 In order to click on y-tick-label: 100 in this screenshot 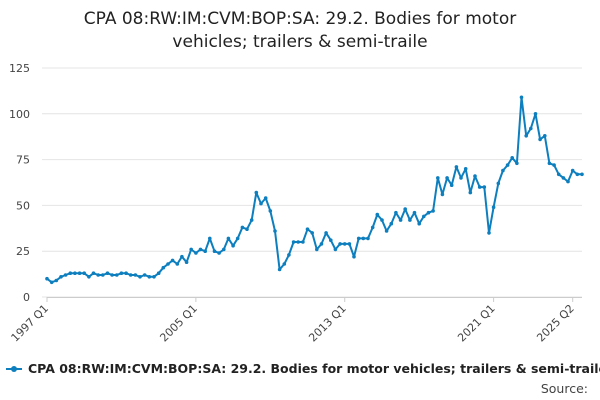, I will do `click(19, 114)`.